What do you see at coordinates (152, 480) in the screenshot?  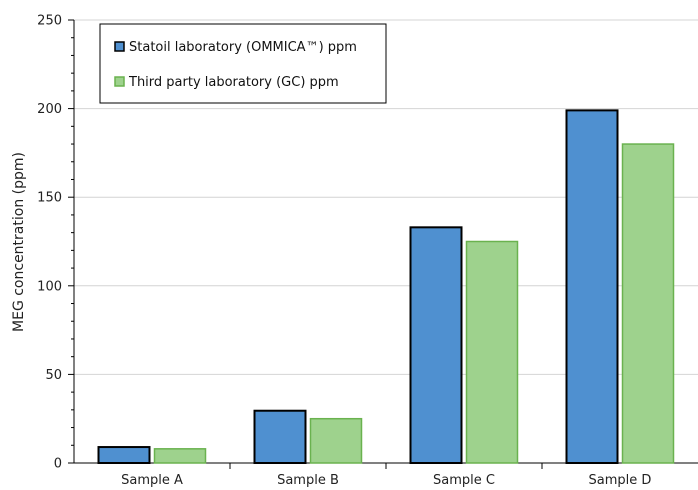 I see `x-tick-label-sample-a: Sample A` at bounding box center [152, 480].